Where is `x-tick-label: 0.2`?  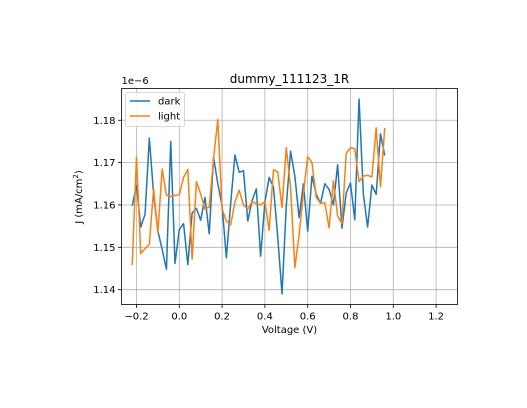 x-tick-label: 0.2 is located at coordinates (222, 317).